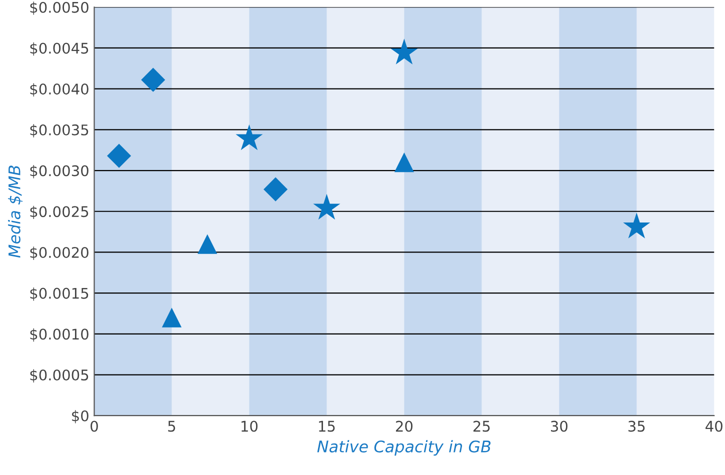 Image resolution: width=725 pixels, height=475 pixels. What do you see at coordinates (250, 426) in the screenshot?
I see `x-tick-label: 10` at bounding box center [250, 426].